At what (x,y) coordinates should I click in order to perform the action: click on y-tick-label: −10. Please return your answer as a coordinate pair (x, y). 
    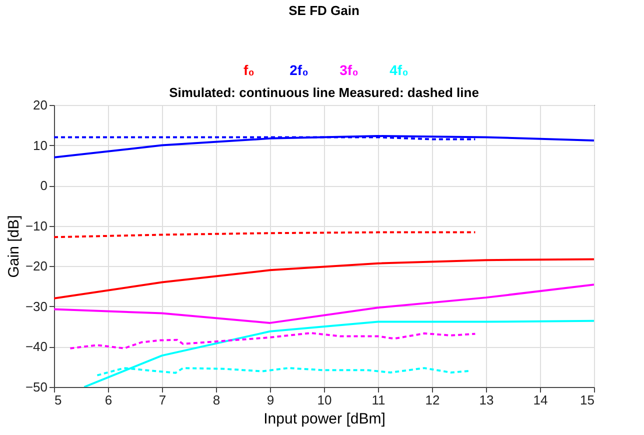
    Looking at the image, I should click on (36, 226).